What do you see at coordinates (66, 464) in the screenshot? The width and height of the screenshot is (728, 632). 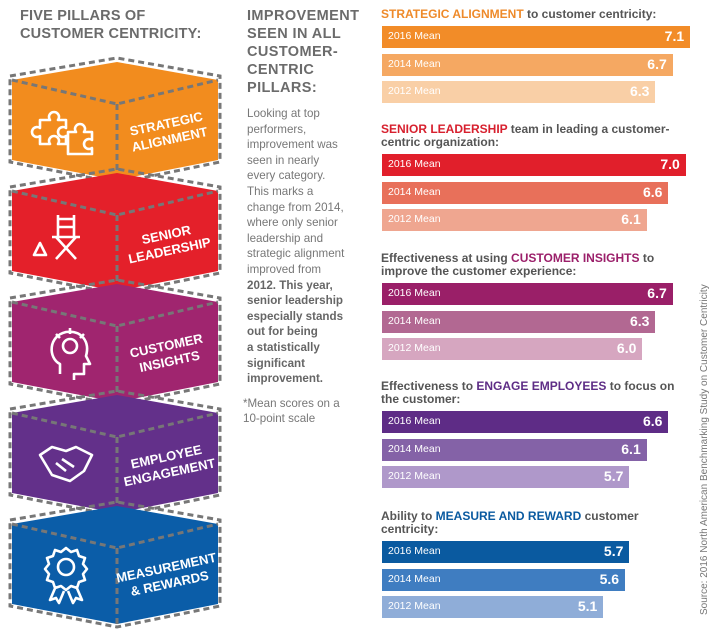 I see `handshake-icon` at bounding box center [66, 464].